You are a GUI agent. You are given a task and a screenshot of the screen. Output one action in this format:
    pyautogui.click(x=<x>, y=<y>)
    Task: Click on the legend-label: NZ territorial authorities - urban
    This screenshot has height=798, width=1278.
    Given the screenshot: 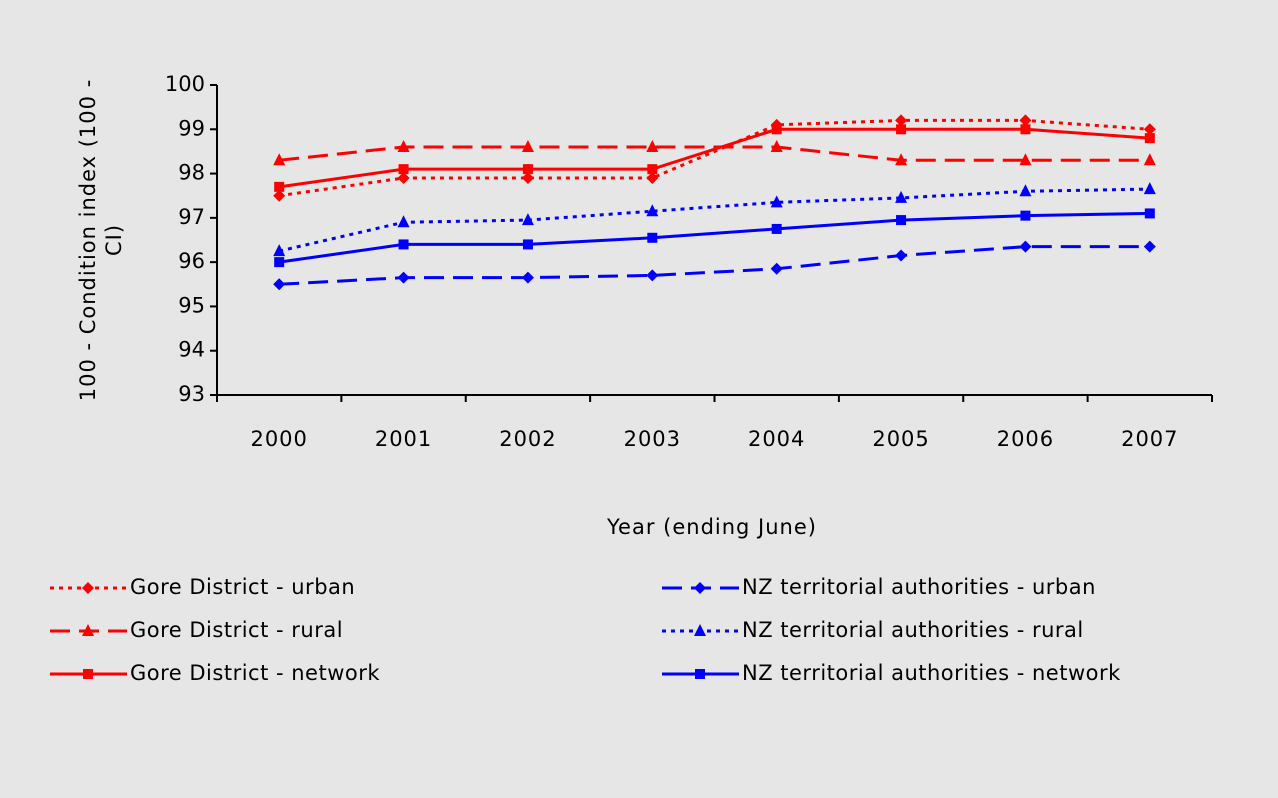 What is the action you would take?
    pyautogui.click(x=919, y=587)
    